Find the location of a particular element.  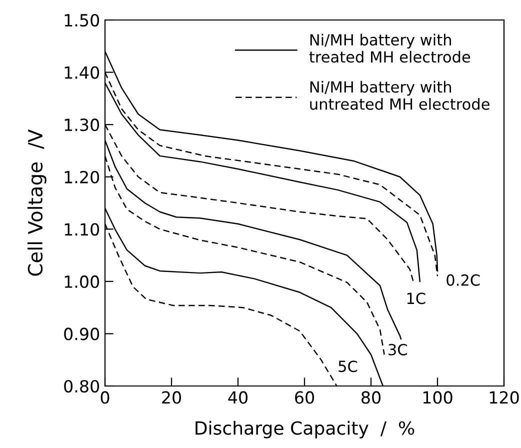

legend-label: Ni/MH battery with untreated MH electrode is located at coordinates (400, 95).